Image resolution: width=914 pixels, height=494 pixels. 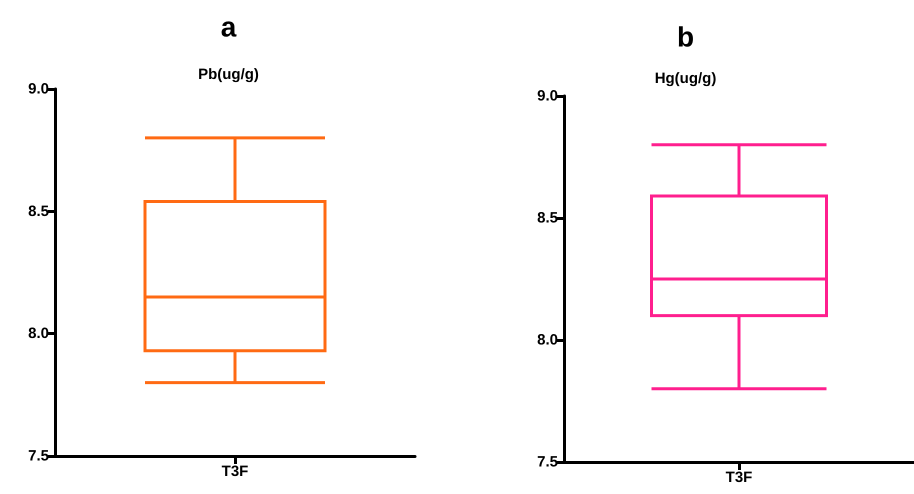 What do you see at coordinates (685, 37) in the screenshot?
I see `chart-title: b` at bounding box center [685, 37].